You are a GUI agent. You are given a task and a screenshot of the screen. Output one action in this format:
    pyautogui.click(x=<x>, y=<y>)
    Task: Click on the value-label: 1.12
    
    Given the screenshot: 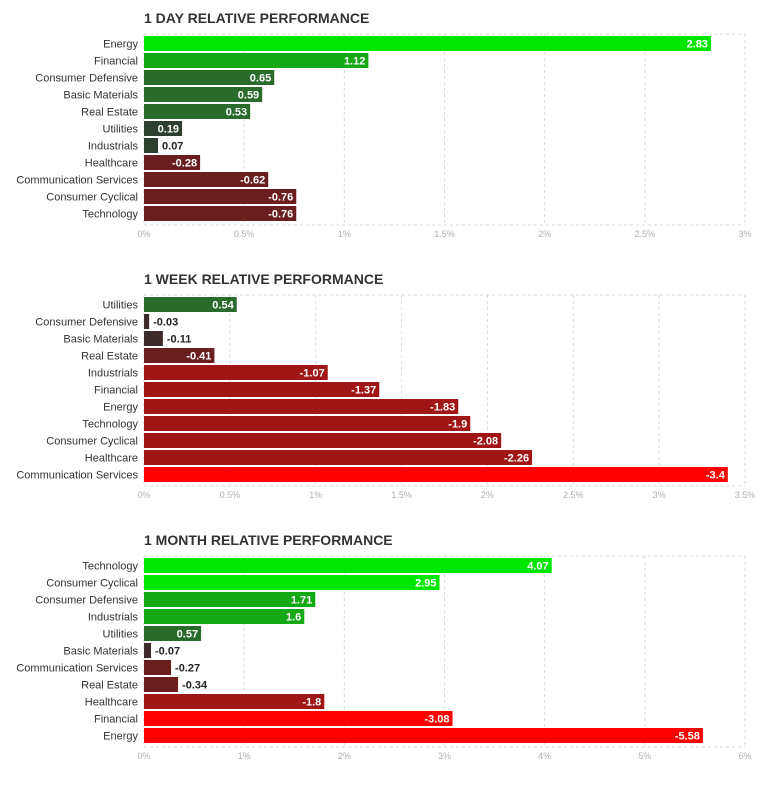 What is the action you would take?
    pyautogui.click(x=354, y=62)
    